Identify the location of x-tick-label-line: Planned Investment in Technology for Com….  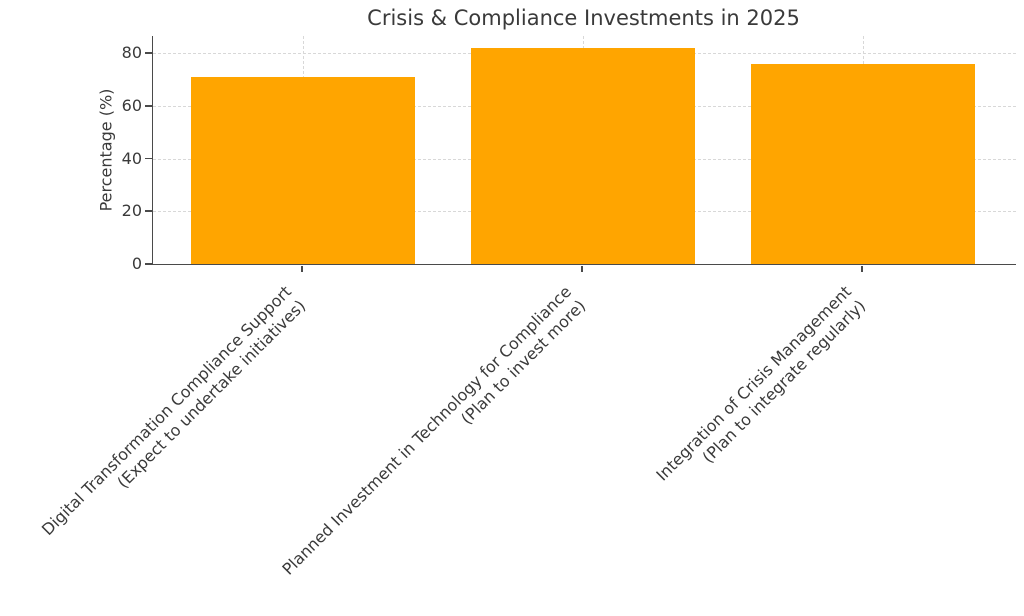
(427, 430).